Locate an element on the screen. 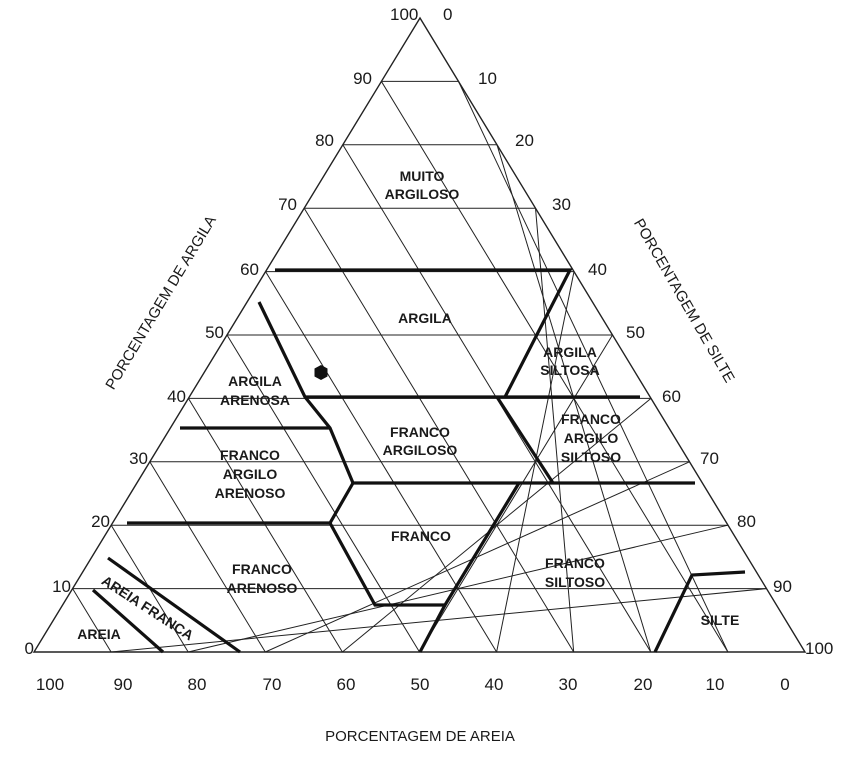 This screenshot has width=850, height=757. boundary-loam-bottom is located at coordinates (424, 544).